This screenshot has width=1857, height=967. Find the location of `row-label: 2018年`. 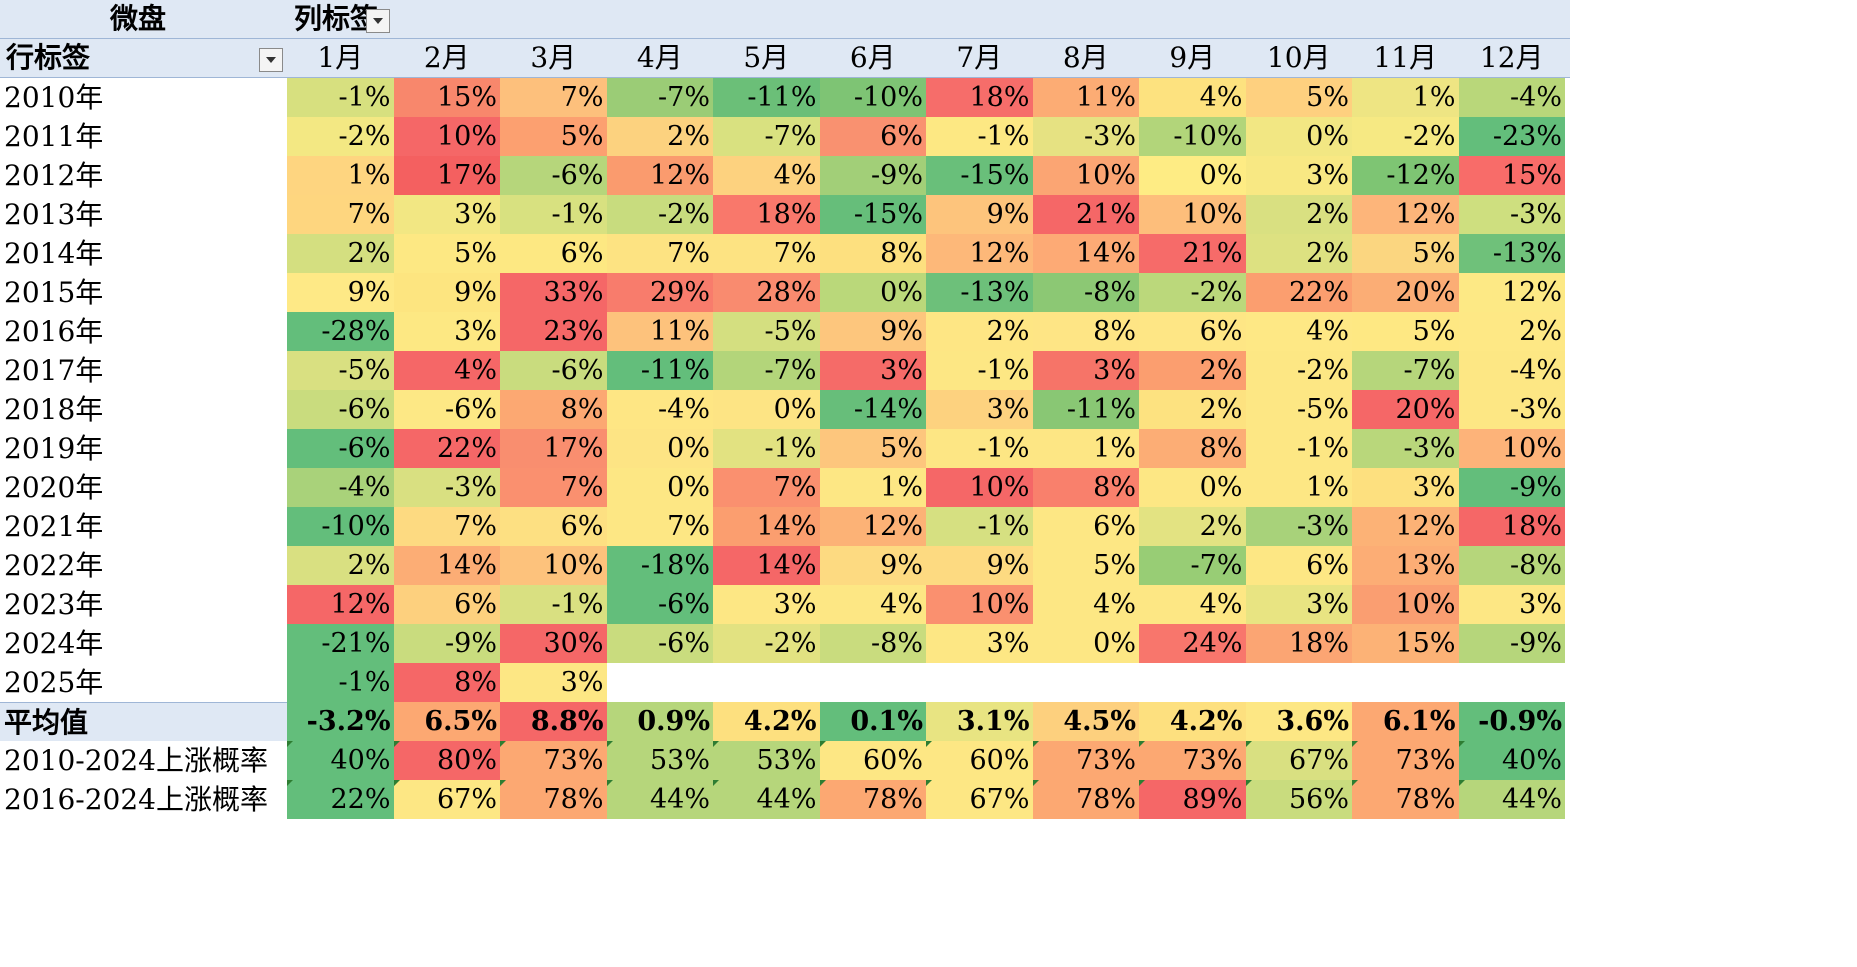

row-label: 2018年 is located at coordinates (54, 409).